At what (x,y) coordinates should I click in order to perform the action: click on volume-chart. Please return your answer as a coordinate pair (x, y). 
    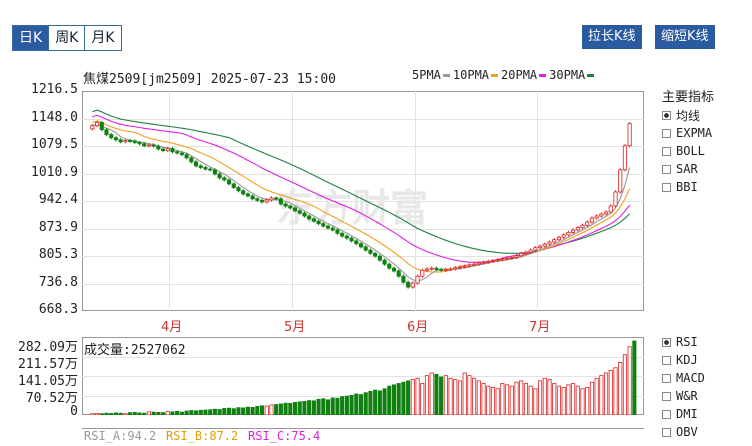
    Looking at the image, I should click on (363, 376).